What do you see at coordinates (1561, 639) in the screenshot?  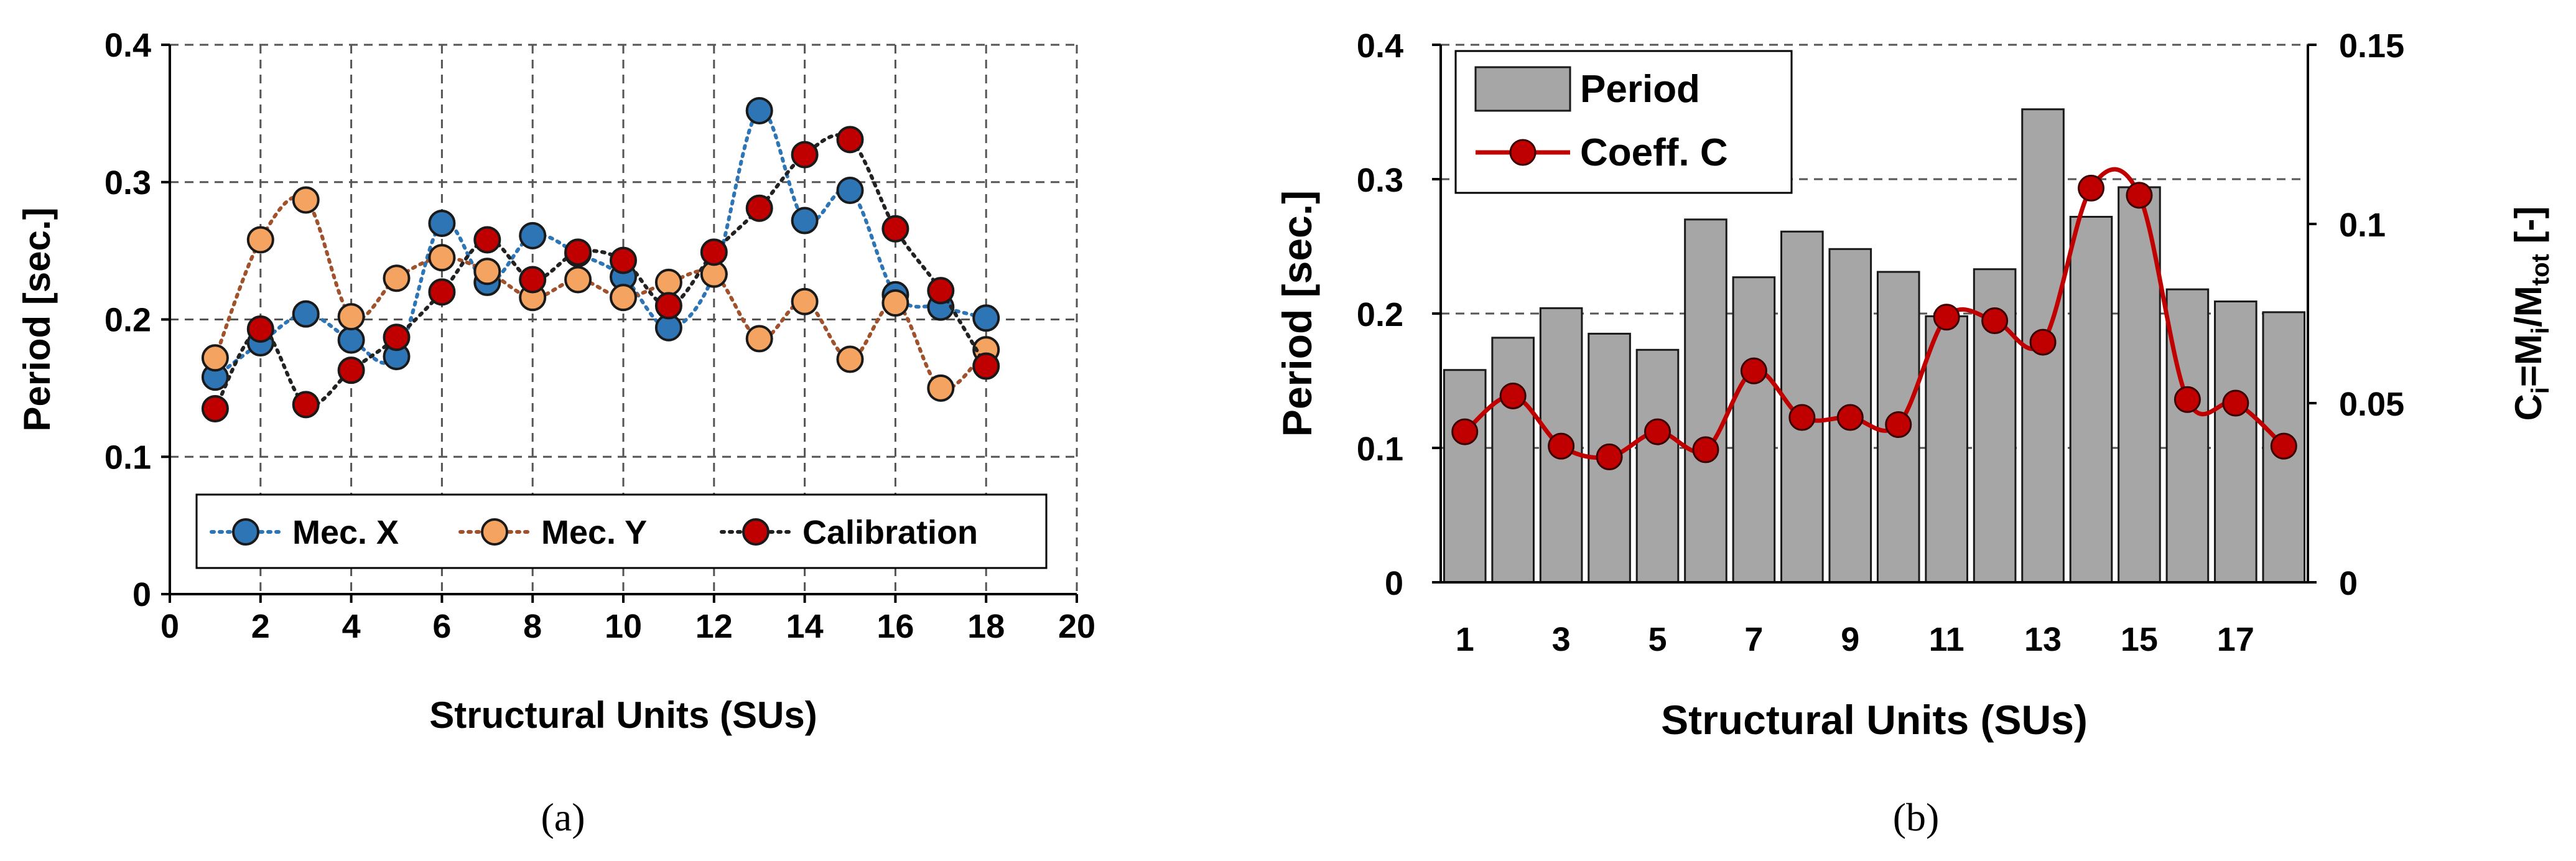 I see `x-tick-label: 3` at bounding box center [1561, 639].